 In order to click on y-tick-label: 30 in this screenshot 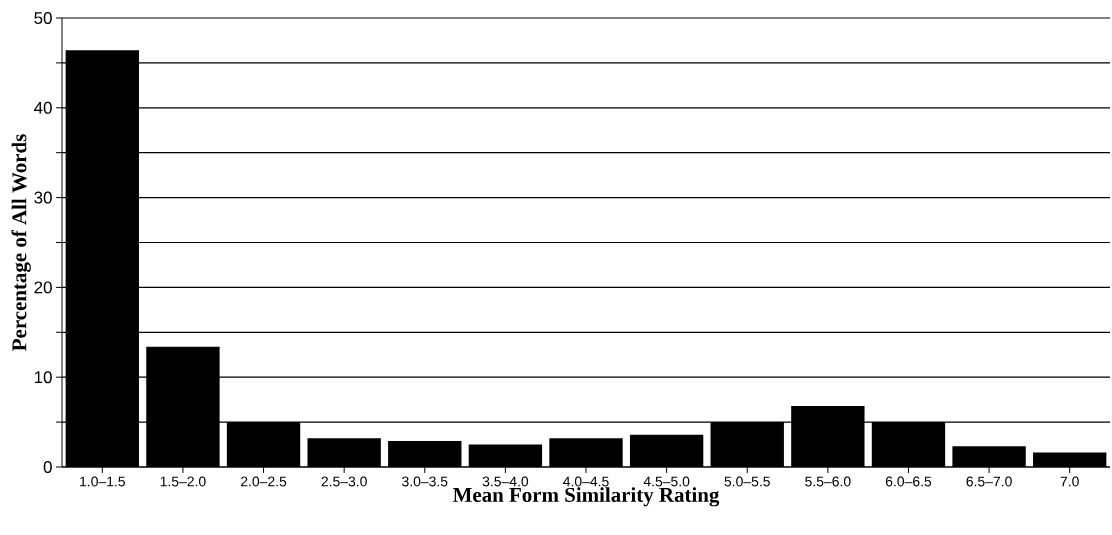, I will do `click(43, 197)`.